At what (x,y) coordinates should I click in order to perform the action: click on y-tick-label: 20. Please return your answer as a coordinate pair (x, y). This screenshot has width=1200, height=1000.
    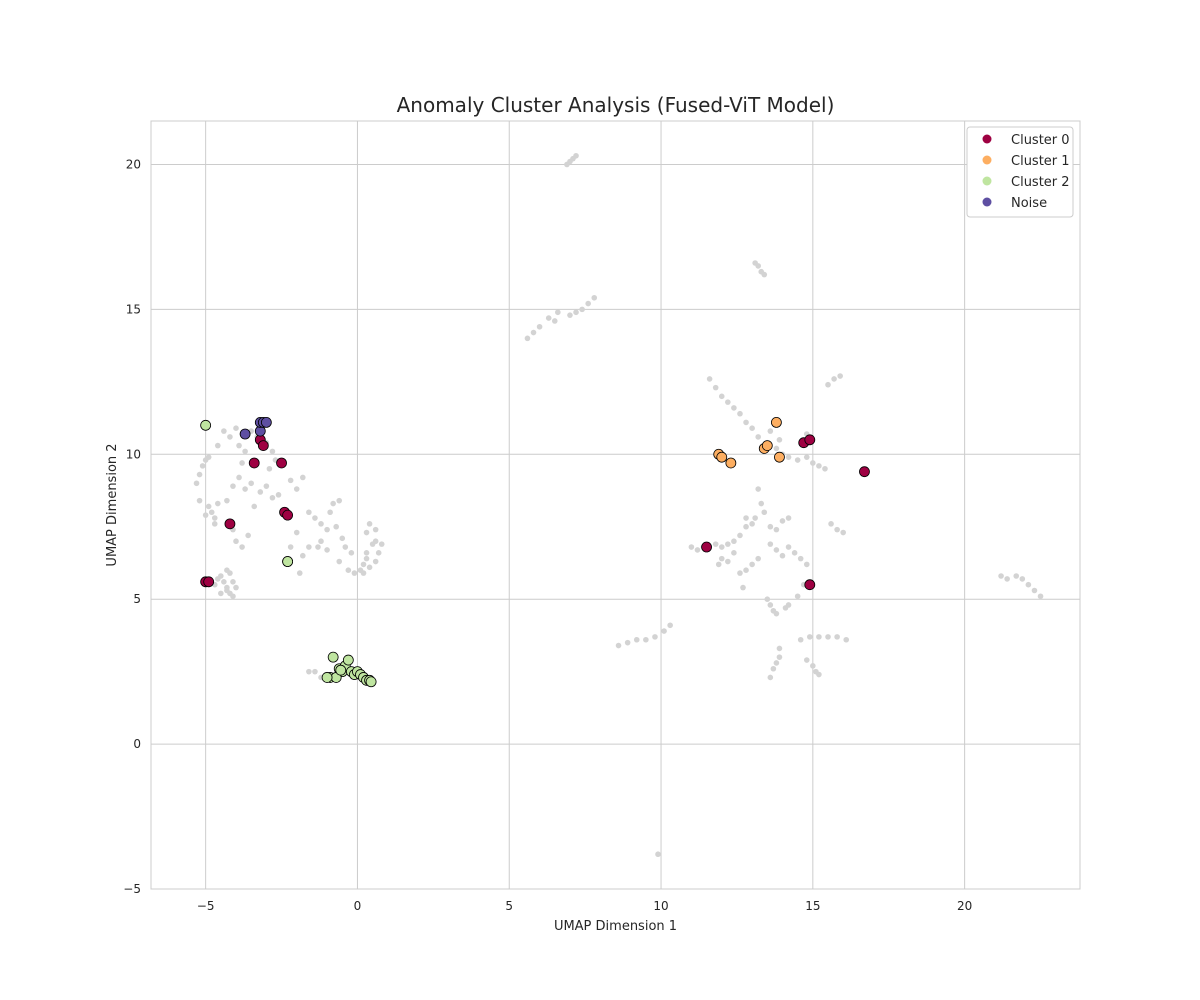
    Looking at the image, I should click on (133, 164).